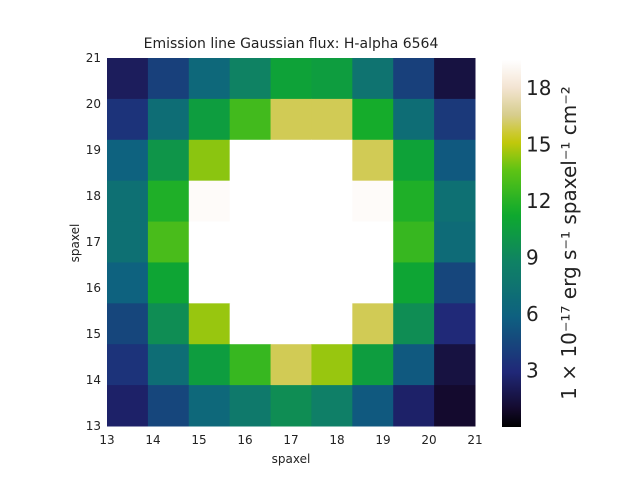 The height and width of the screenshot is (480, 640). What do you see at coordinates (538, 88) in the screenshot?
I see `colorbar-tick-label: 18` at bounding box center [538, 88].